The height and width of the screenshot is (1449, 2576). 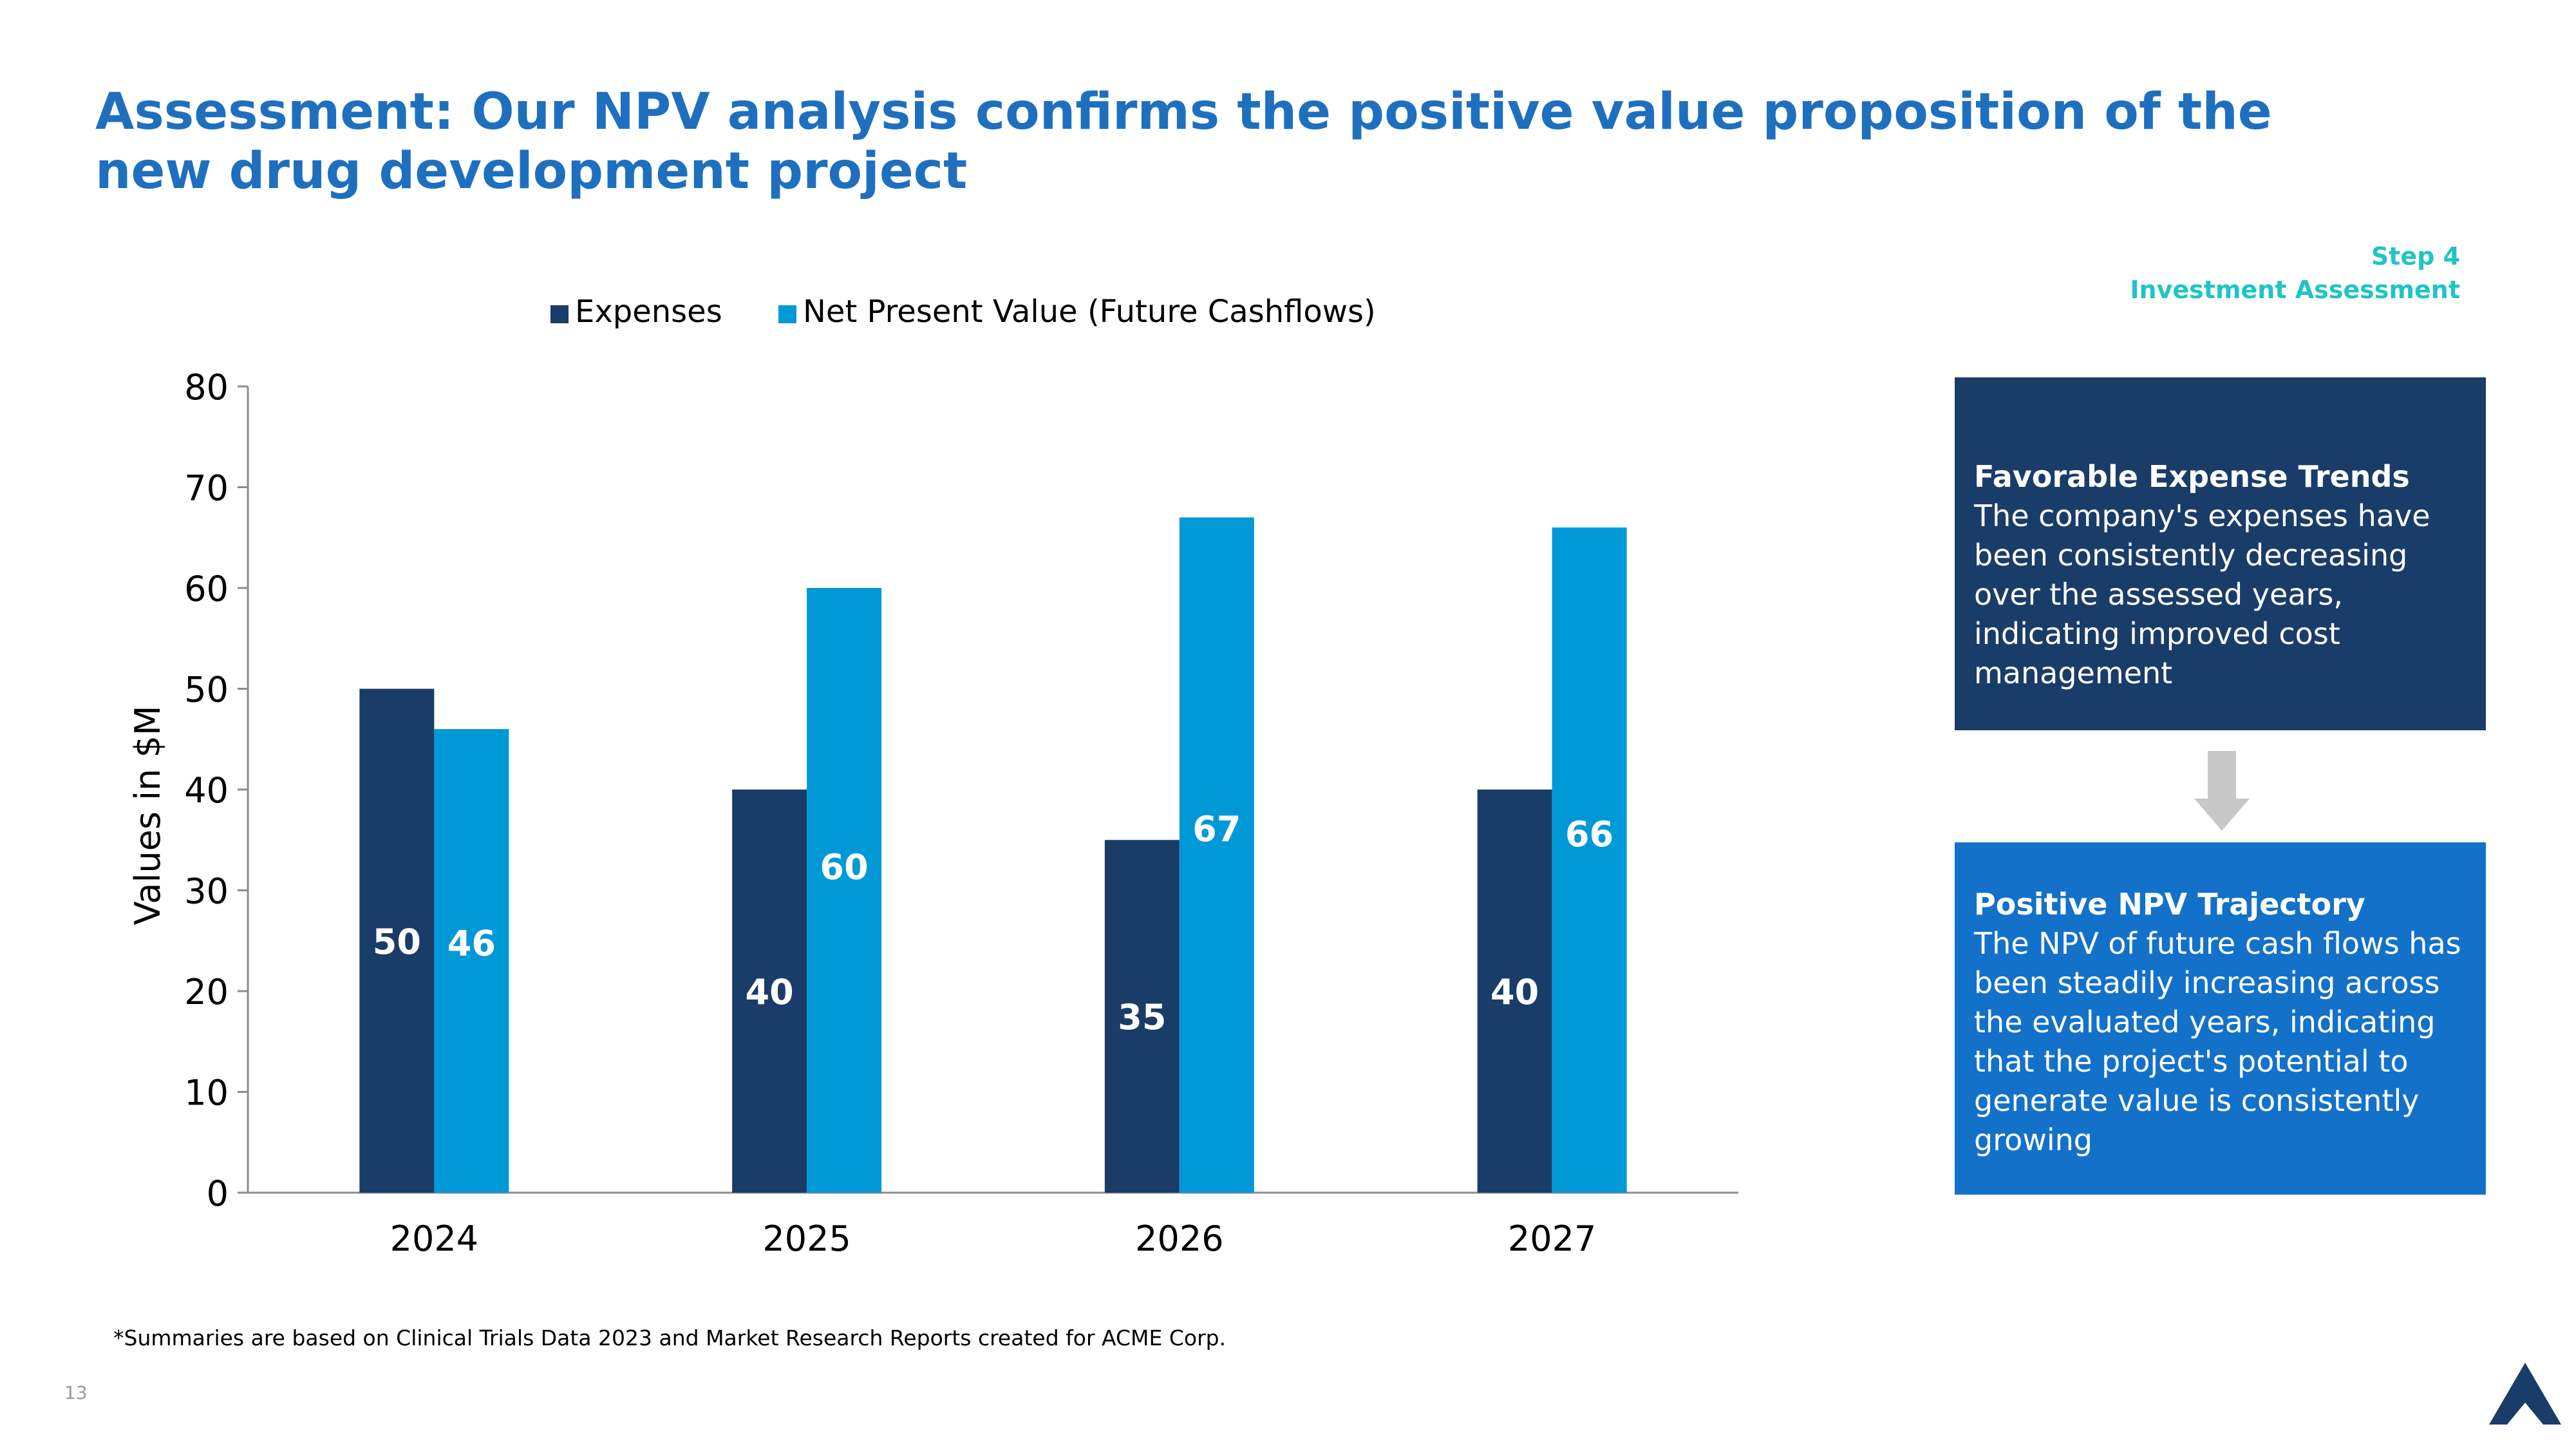 I want to click on triangle-logo-icon, so click(x=2525, y=1394).